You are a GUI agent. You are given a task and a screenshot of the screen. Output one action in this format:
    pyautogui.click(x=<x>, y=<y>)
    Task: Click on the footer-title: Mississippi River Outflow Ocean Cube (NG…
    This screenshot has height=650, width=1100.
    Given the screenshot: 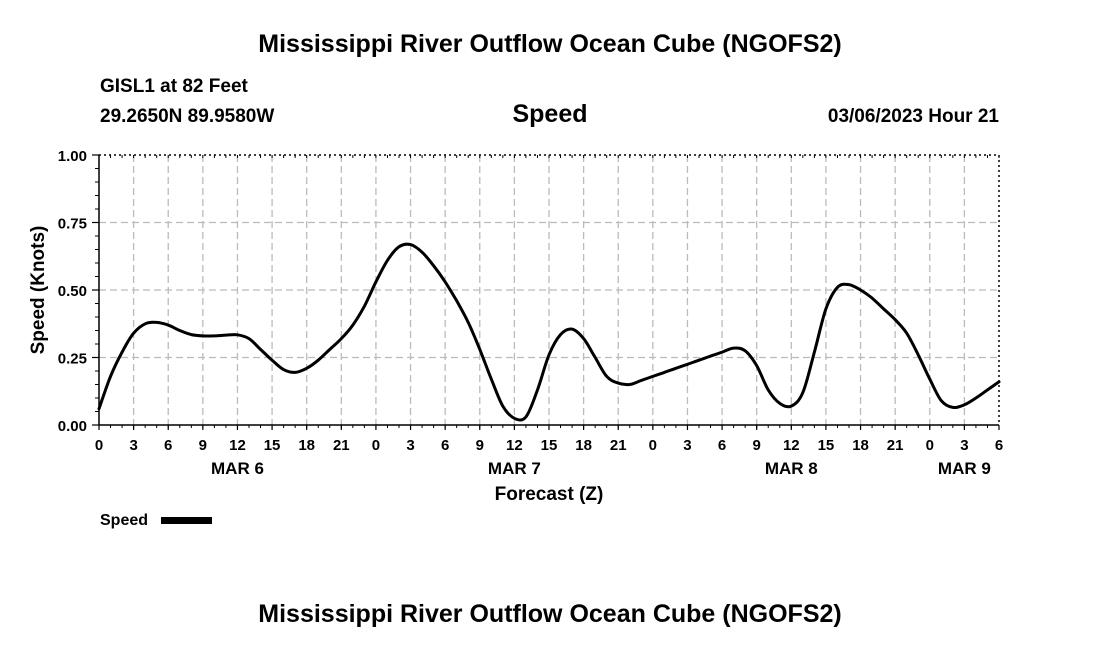 What is the action you would take?
    pyautogui.click(x=550, y=614)
    